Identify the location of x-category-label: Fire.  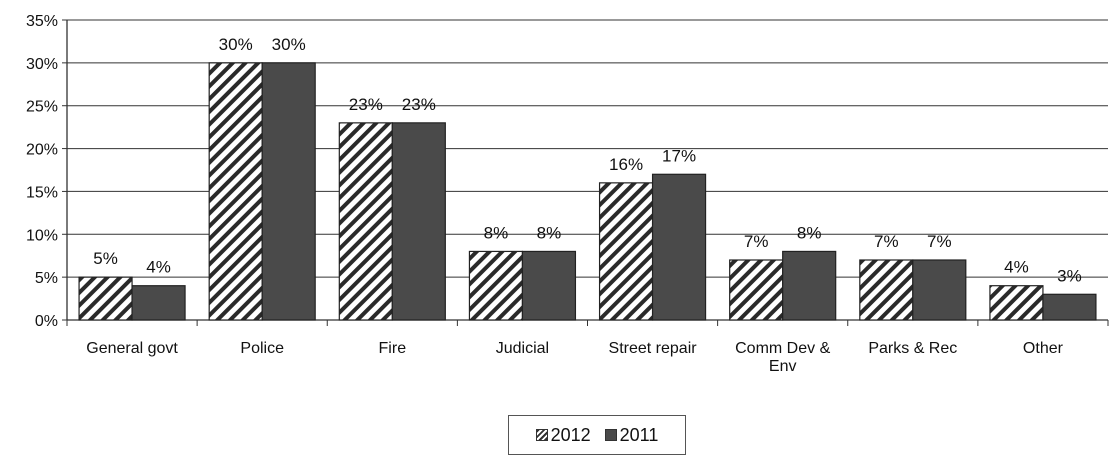
(393, 348).